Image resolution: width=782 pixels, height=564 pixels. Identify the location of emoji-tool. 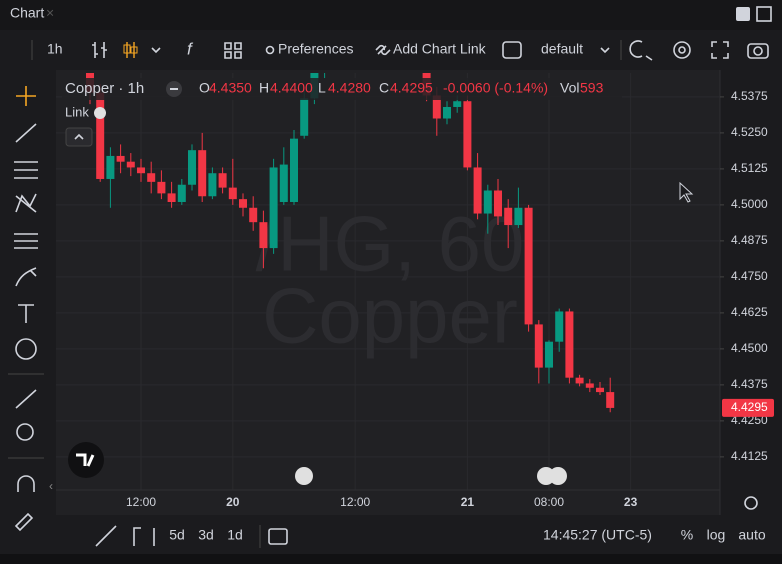
(26, 349).